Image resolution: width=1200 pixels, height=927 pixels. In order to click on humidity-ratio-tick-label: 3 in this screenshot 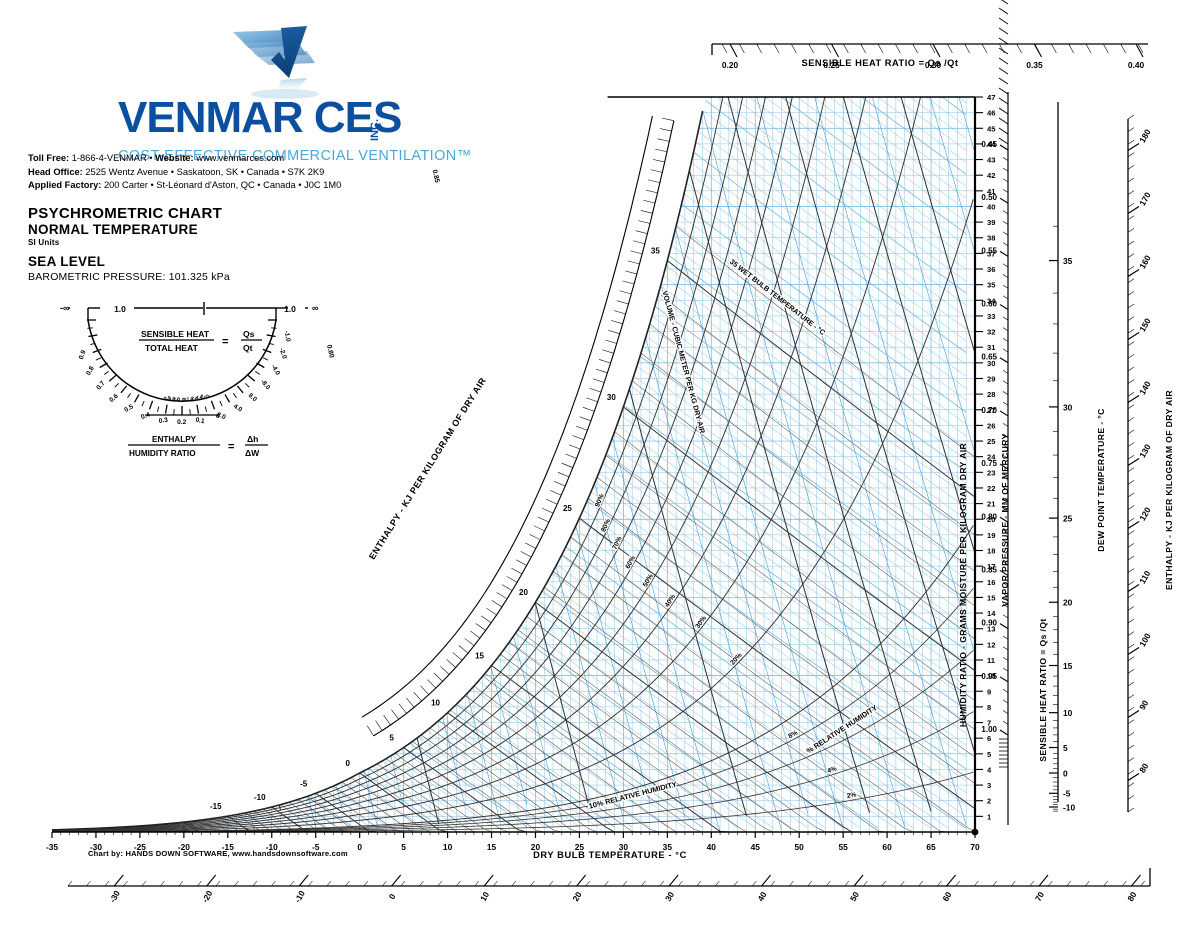, I will do `click(989, 785)`.